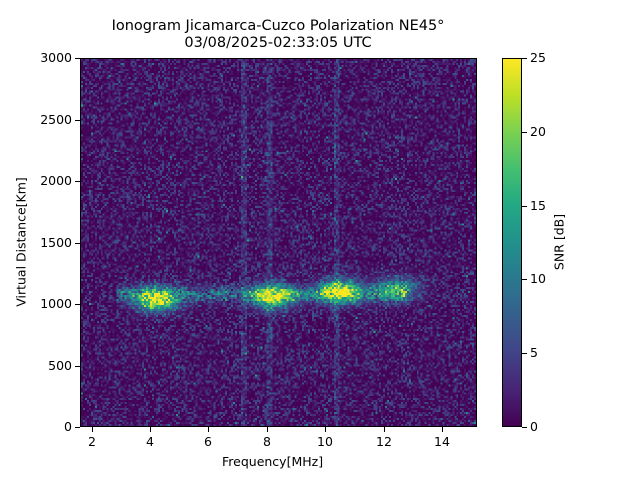 The image size is (640, 480). I want to click on y-tick-label: 2500, so click(56, 119).